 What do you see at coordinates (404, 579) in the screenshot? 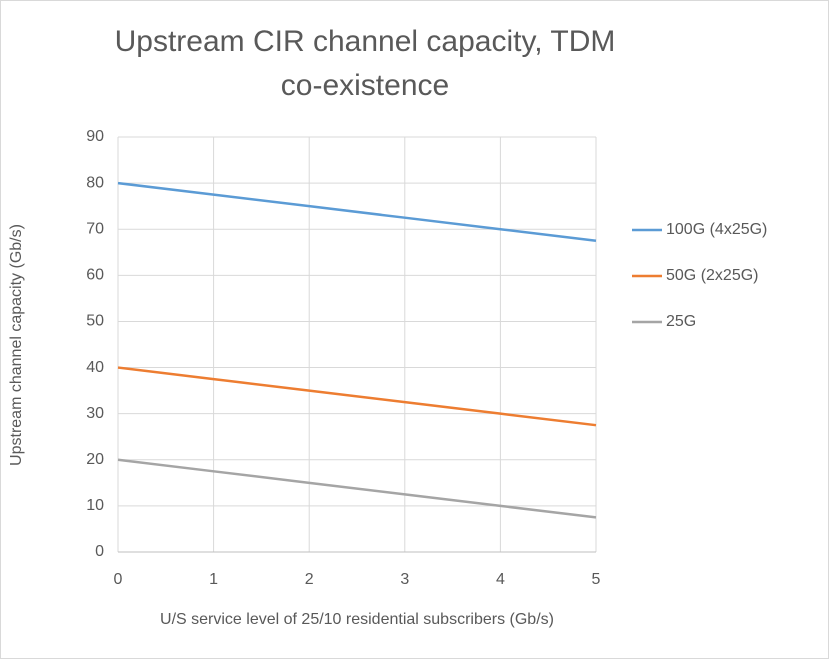
I see `x-tick-label: 3` at bounding box center [404, 579].